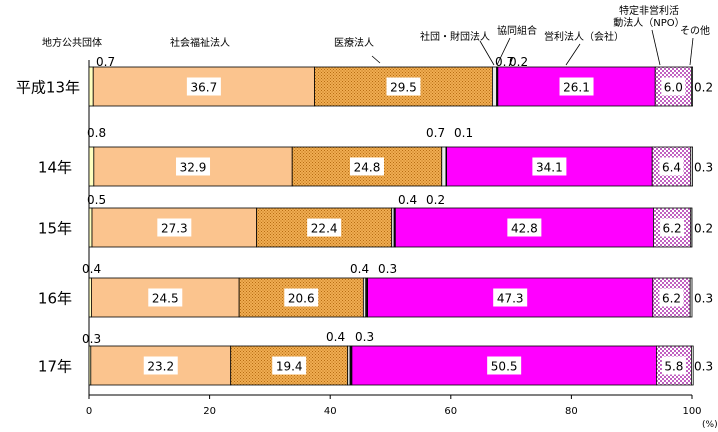  I want to click on series-name-label: 動法人（NPO）, so click(648, 22).